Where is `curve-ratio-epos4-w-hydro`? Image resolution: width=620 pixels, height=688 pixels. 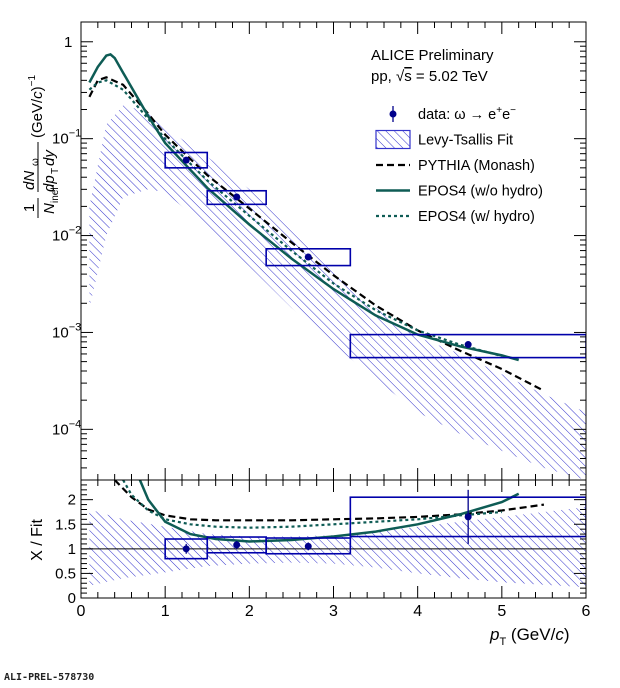
curve-ratio-epos4-w-hydro is located at coordinates (312, 504).